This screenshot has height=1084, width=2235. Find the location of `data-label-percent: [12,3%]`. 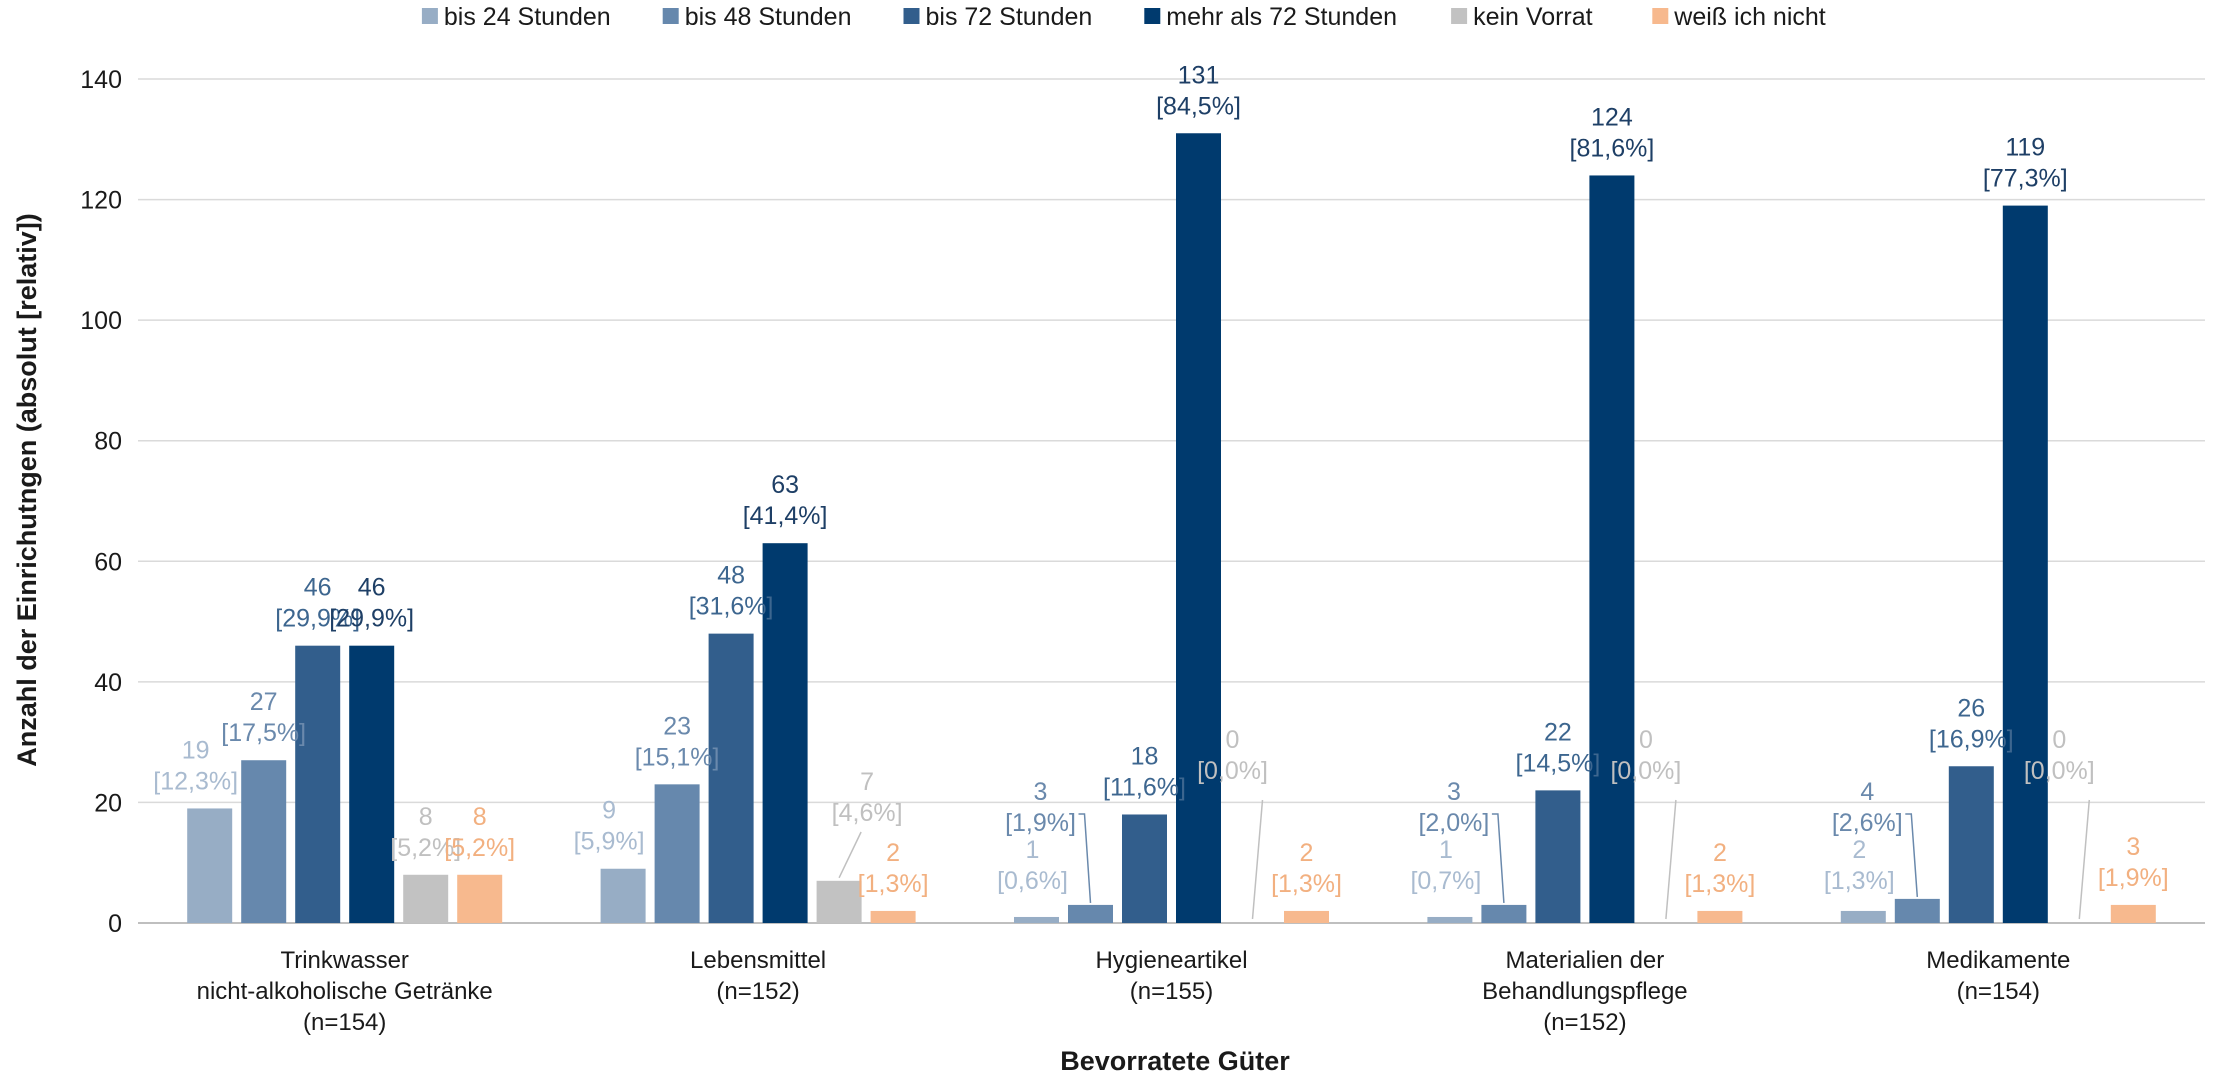

data-label-percent: [12,3%] is located at coordinates (195, 781).